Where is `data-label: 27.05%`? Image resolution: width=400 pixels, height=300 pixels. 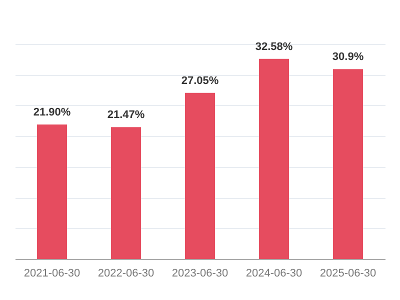 data-label: 27.05% is located at coordinates (200, 80).